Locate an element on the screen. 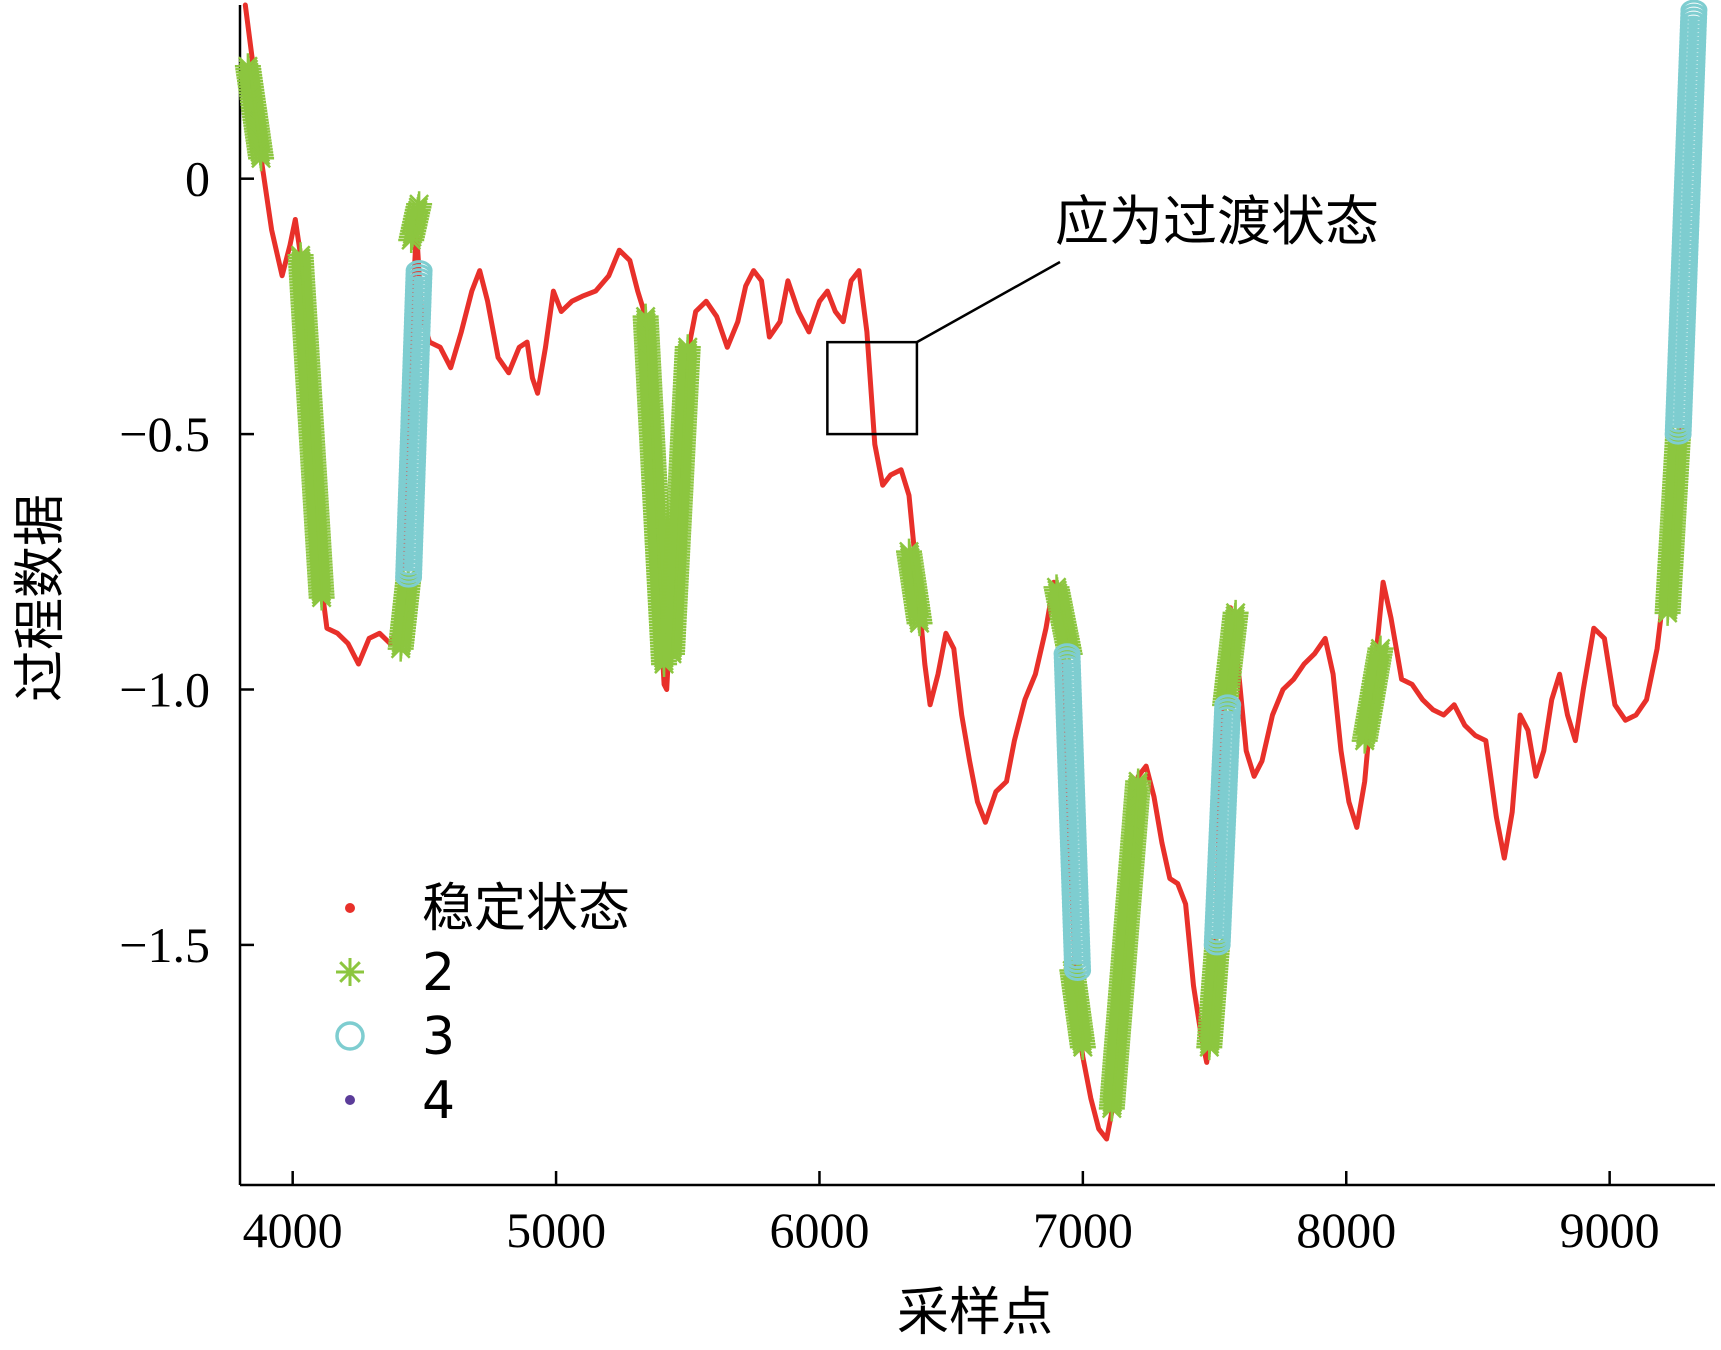 The width and height of the screenshot is (1721, 1350). legend-entry: 4 is located at coordinates (400, 1101).